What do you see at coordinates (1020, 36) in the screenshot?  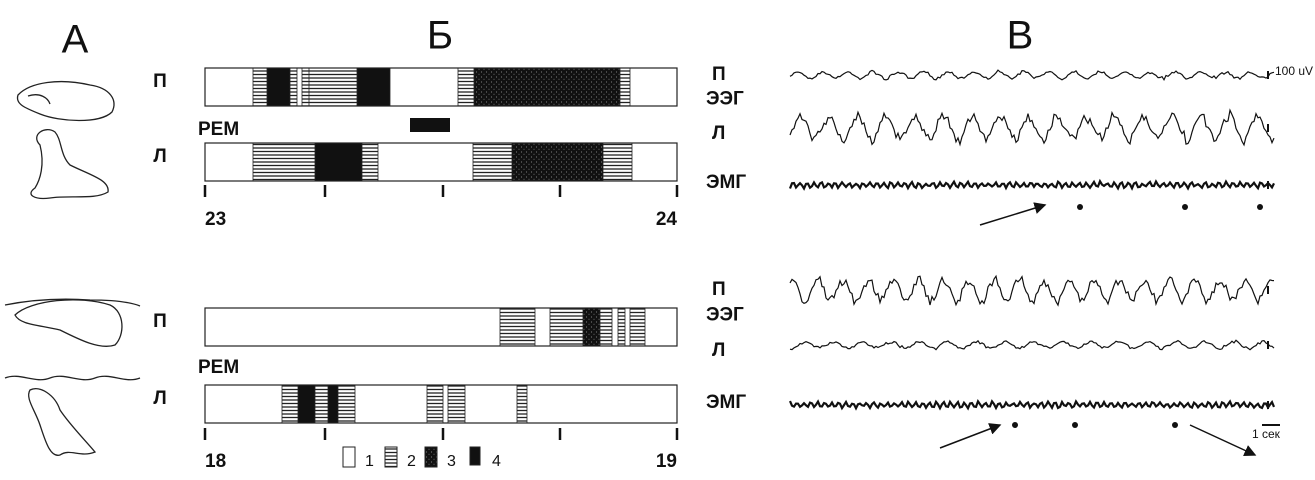 I see `panel-label: В` at bounding box center [1020, 36].